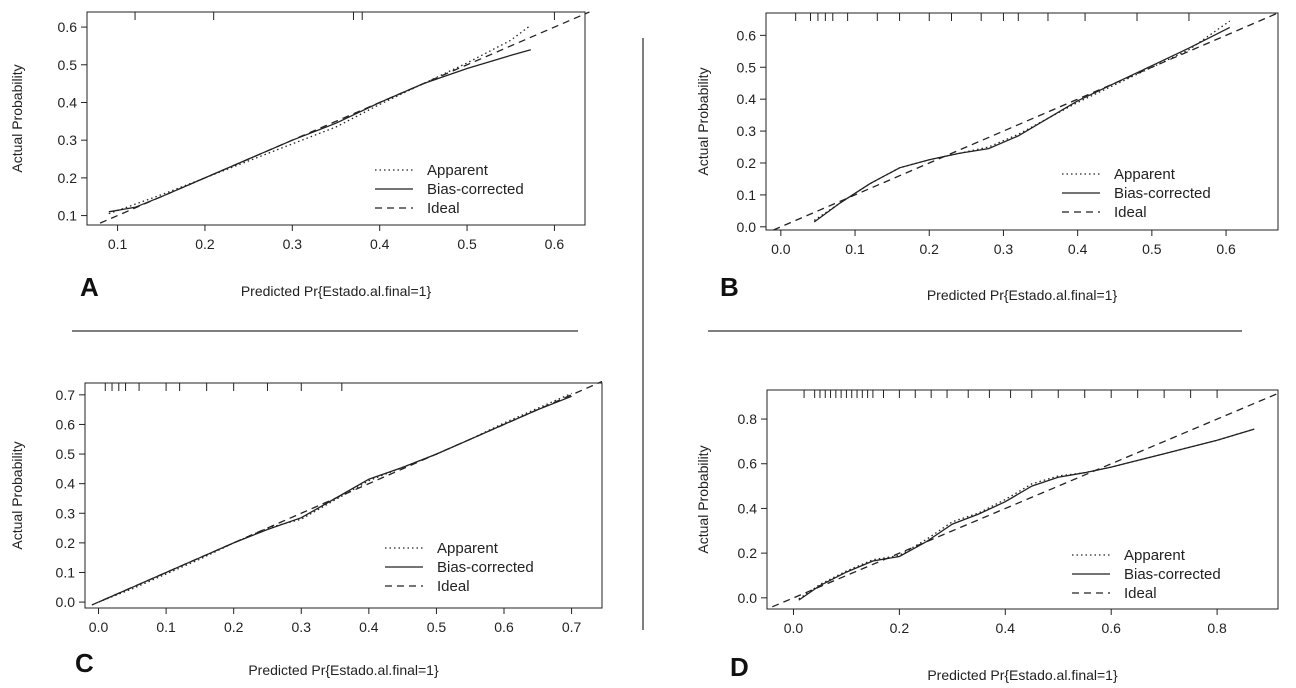 The width and height of the screenshot is (1296, 688). I want to click on panel-letter-c: C, so click(84, 663).